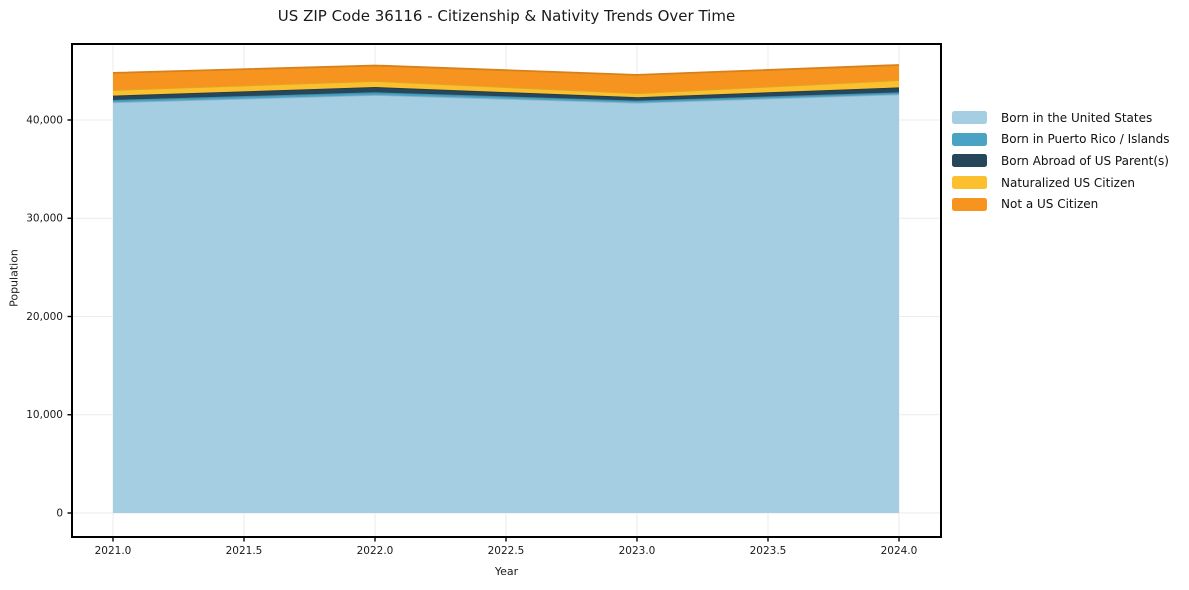  I want to click on x-tick-label: 2022.5, so click(506, 551).